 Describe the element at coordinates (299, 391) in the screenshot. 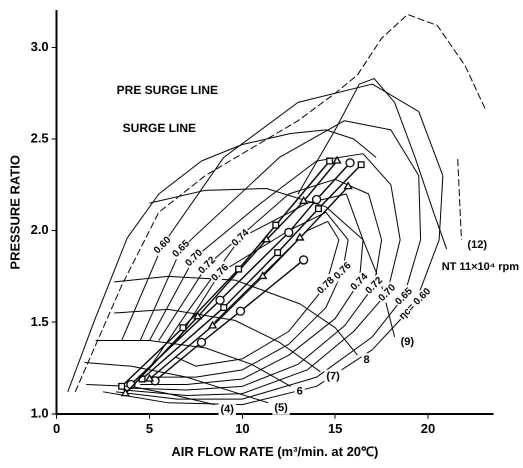

I see `series-label: 6` at that location.